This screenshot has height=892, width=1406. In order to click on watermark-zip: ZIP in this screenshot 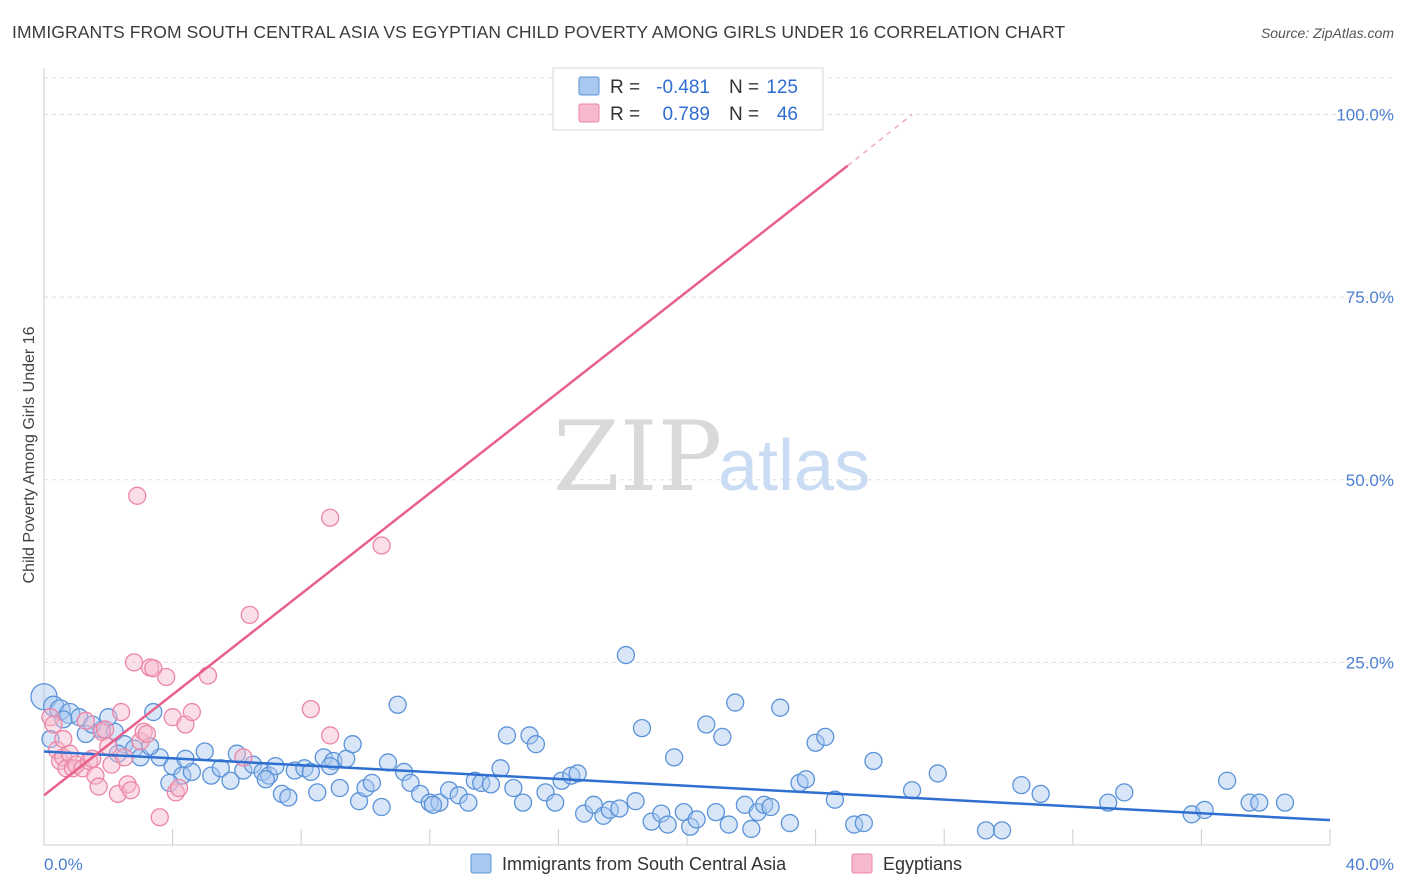, I will do `click(637, 457)`.